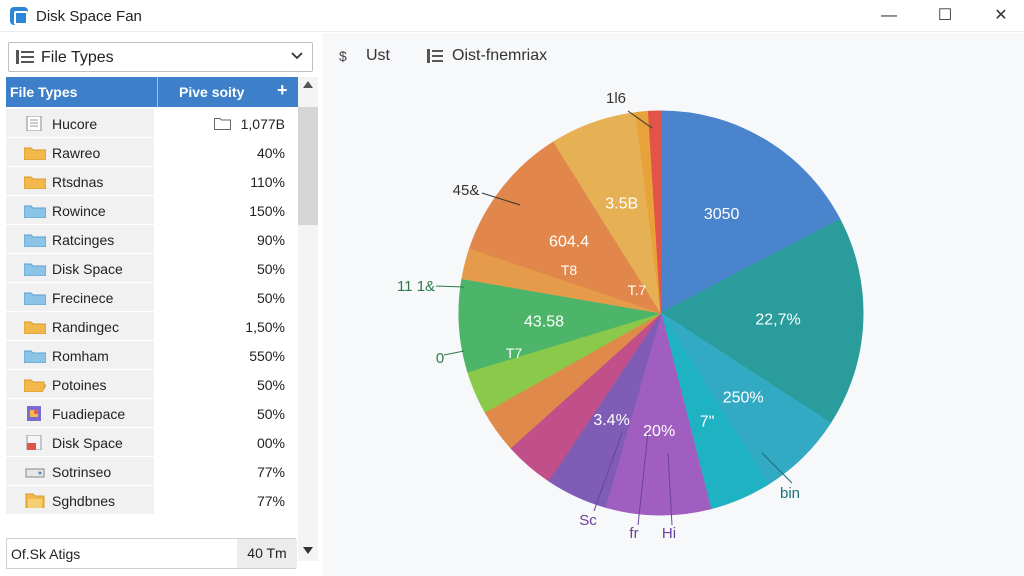 The width and height of the screenshot is (1024, 576). What do you see at coordinates (267, 356) in the screenshot?
I see `row-value: 550%` at bounding box center [267, 356].